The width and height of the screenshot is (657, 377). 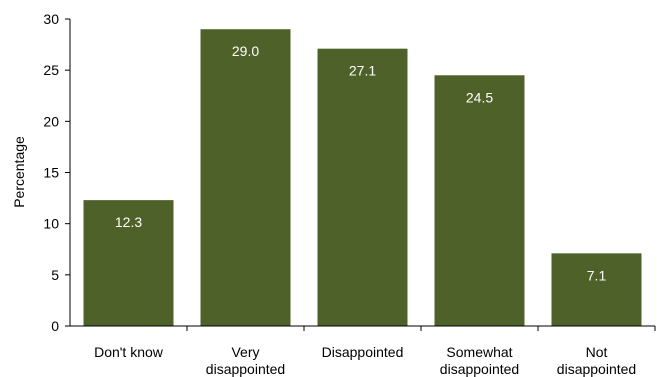 What do you see at coordinates (51, 70) in the screenshot?
I see `y-tick-label: 25` at bounding box center [51, 70].